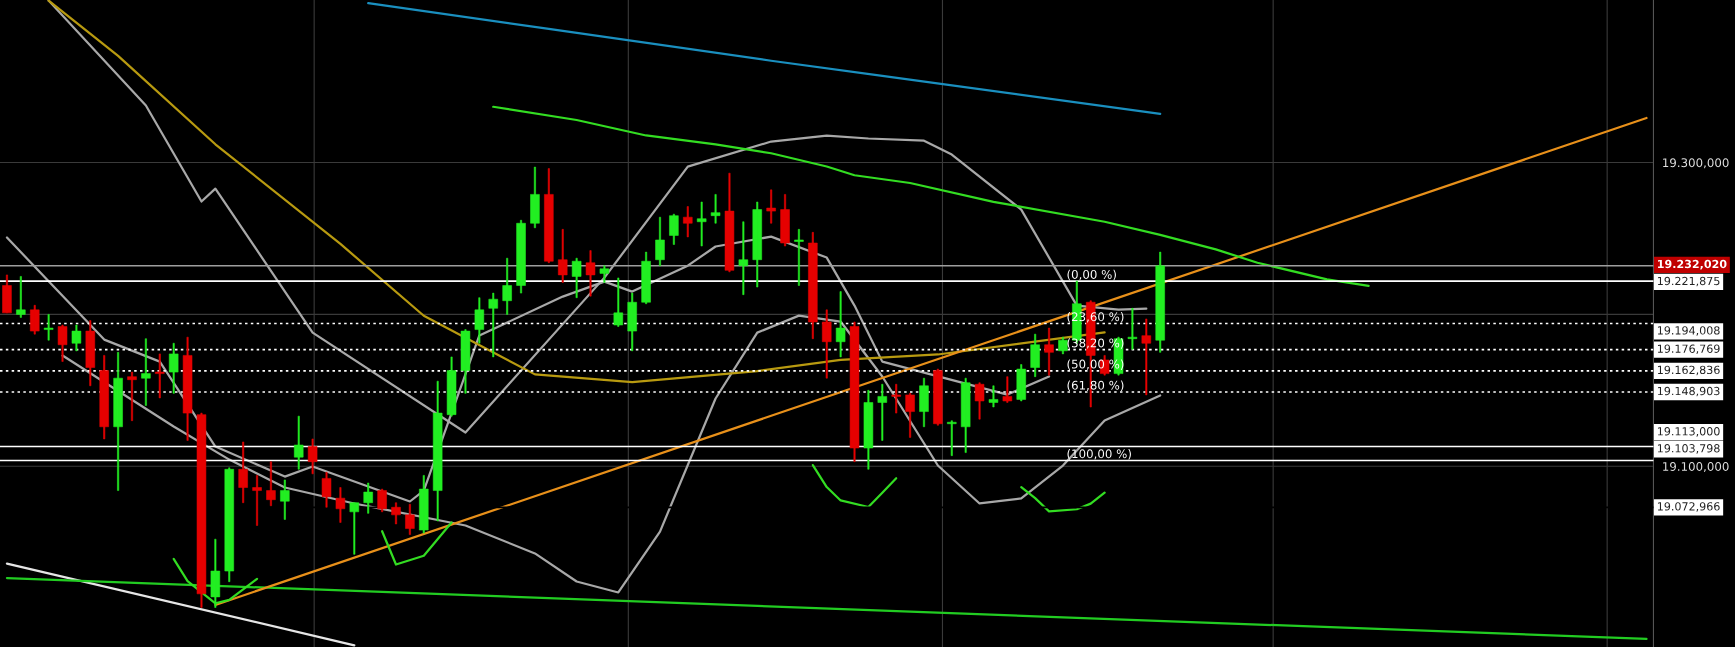  Describe the element at coordinates (1696, 163) in the screenshot. I see `y-tick-label: 19.300,000` at that location.